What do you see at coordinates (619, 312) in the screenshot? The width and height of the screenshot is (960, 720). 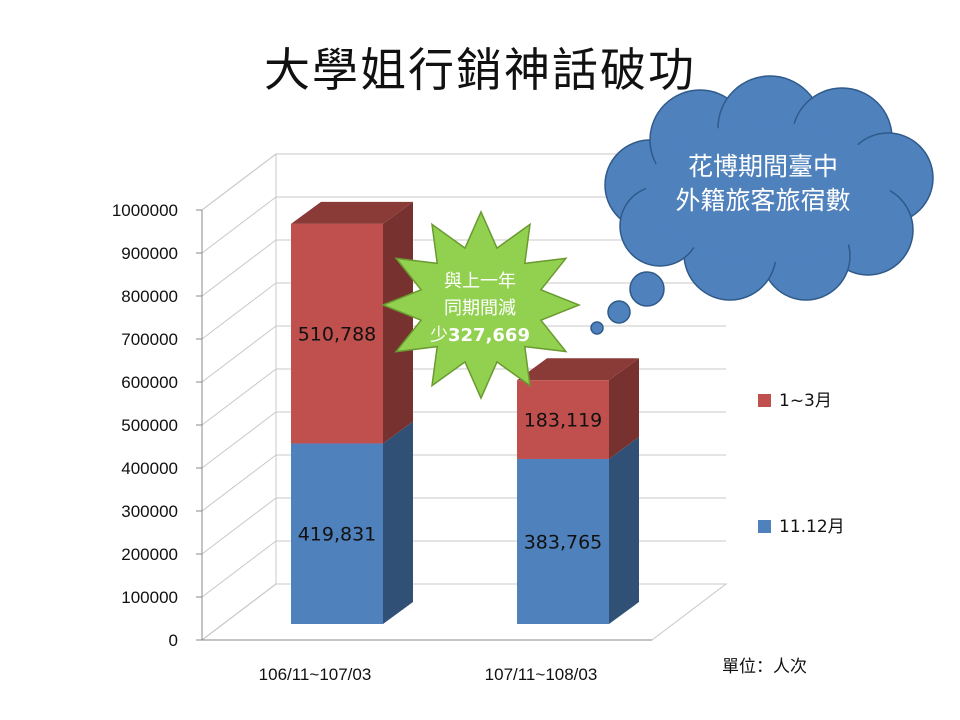 I see `thought-bubble-medium` at bounding box center [619, 312].